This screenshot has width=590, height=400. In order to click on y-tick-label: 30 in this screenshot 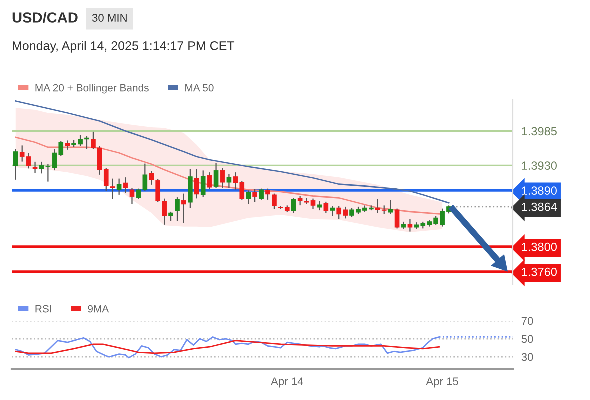, I will do `click(528, 357)`.